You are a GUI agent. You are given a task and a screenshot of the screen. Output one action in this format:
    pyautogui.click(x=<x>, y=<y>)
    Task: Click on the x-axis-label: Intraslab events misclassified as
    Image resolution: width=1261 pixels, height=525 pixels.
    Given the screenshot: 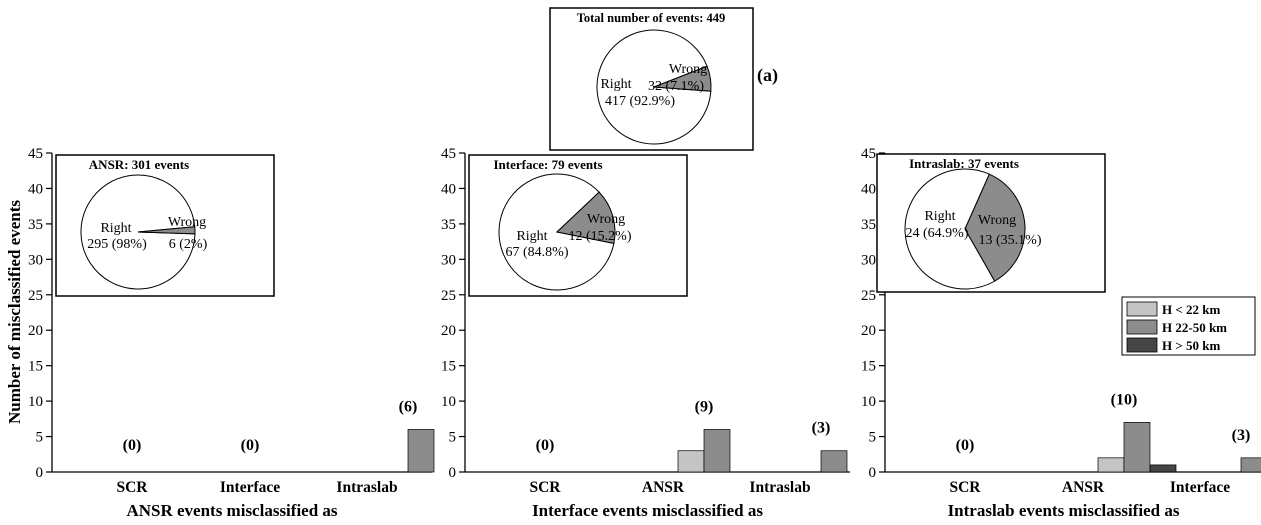 What is the action you would take?
    pyautogui.click(x=1064, y=510)
    